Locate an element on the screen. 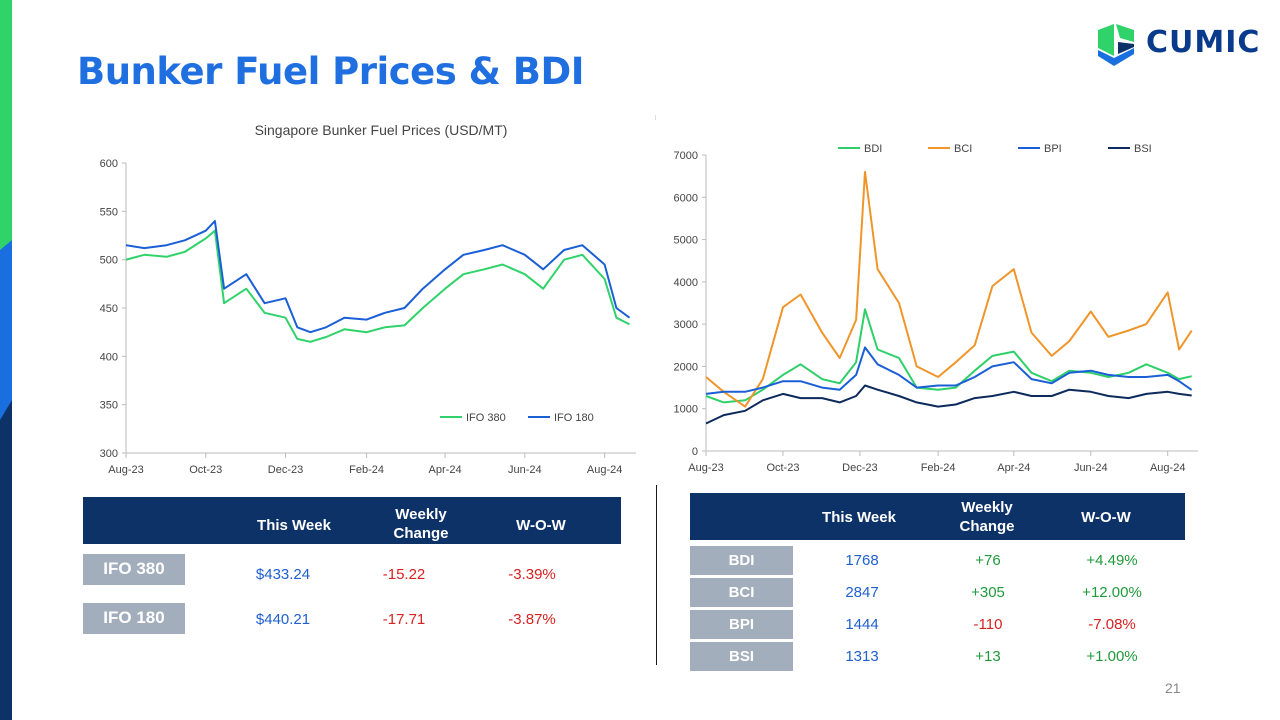 This screenshot has height=720, width=1280. bpi-wow: -7.08% is located at coordinates (1112, 624).